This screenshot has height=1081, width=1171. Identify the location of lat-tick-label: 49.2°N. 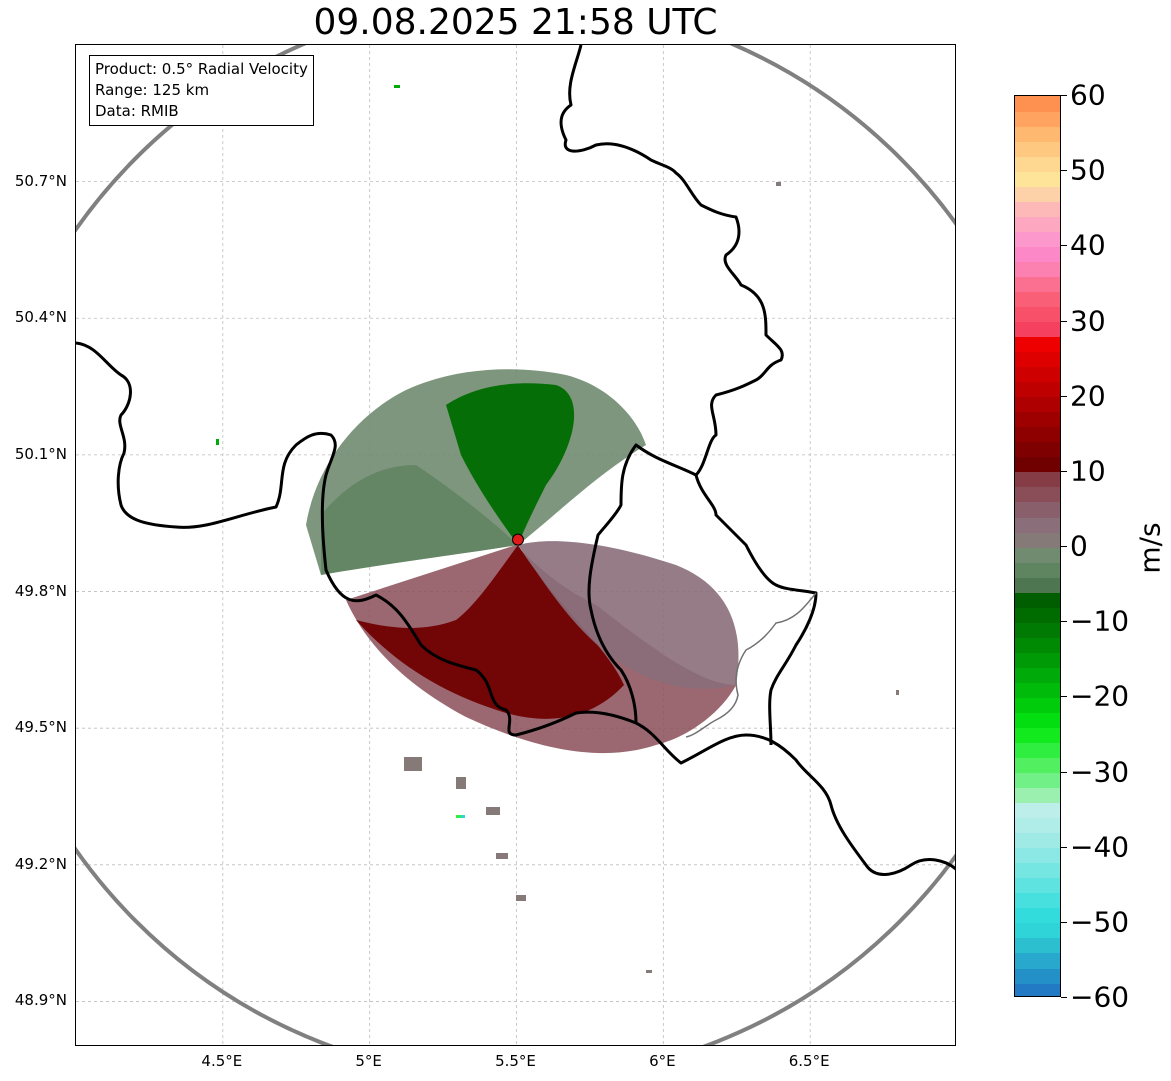
(40, 863).